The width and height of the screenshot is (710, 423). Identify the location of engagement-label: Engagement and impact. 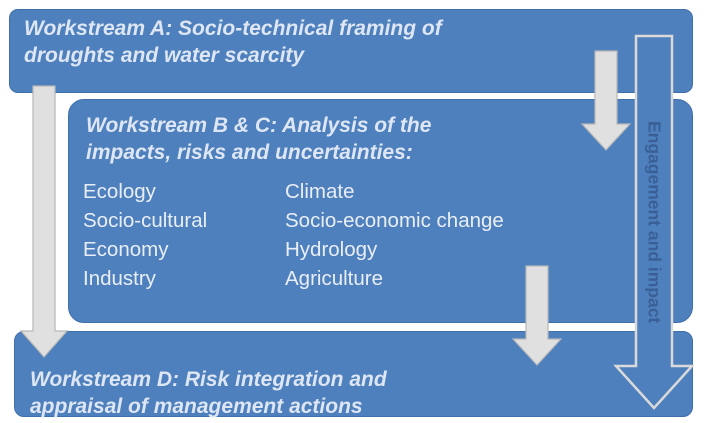
(654, 222).